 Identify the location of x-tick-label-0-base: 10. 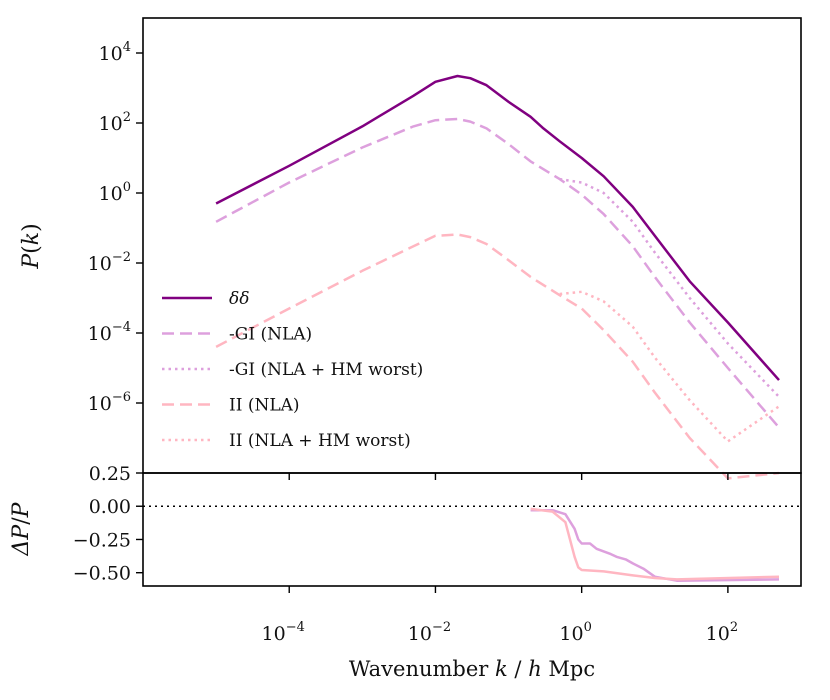
(274, 634).